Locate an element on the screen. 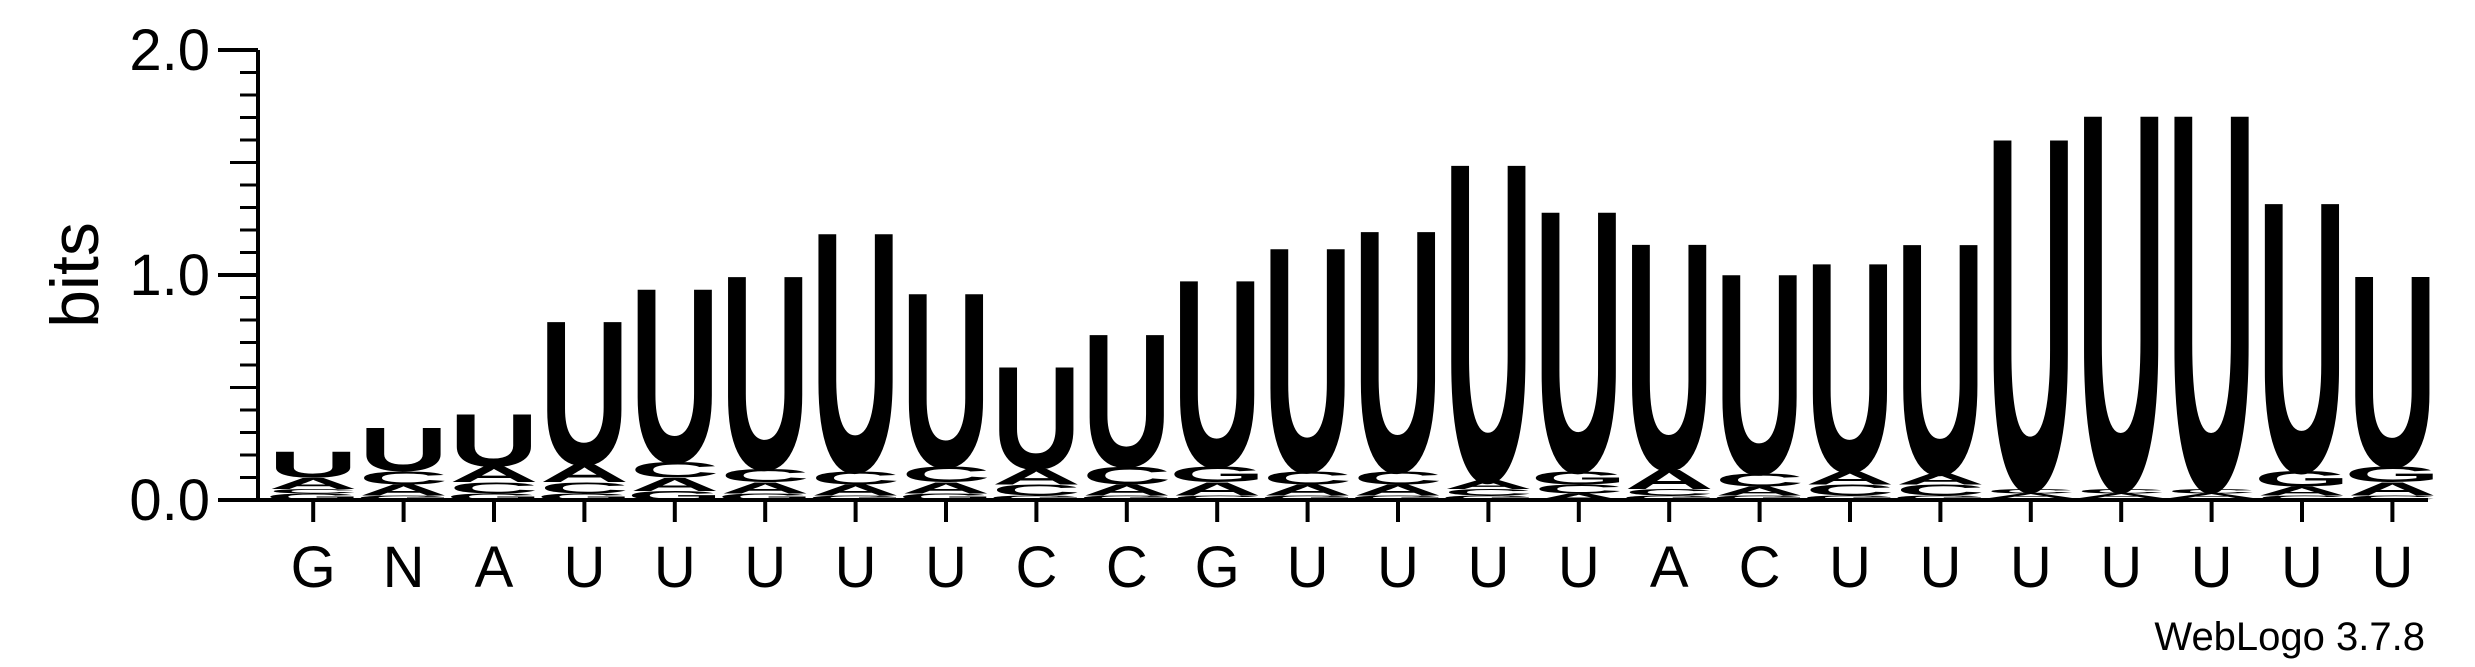 The width and height of the screenshot is (2475, 667). y-tick-label: 1.0 is located at coordinates (169, 275).